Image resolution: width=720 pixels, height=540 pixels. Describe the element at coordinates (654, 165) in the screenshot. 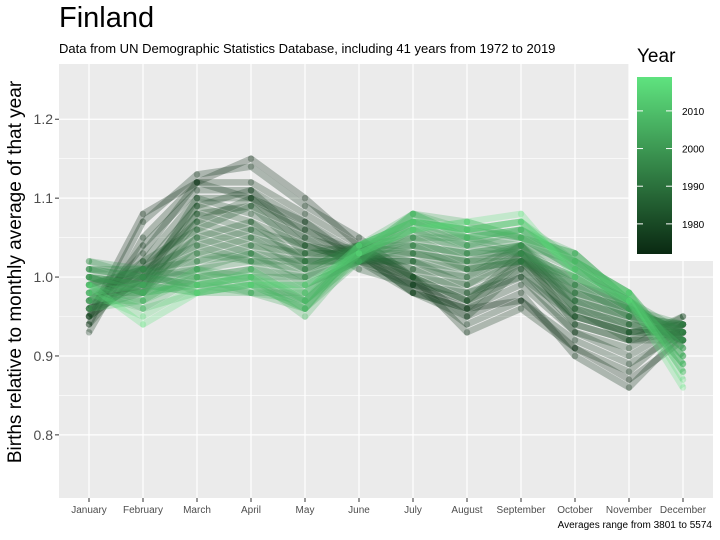

I see `colorbar-gradient` at that location.